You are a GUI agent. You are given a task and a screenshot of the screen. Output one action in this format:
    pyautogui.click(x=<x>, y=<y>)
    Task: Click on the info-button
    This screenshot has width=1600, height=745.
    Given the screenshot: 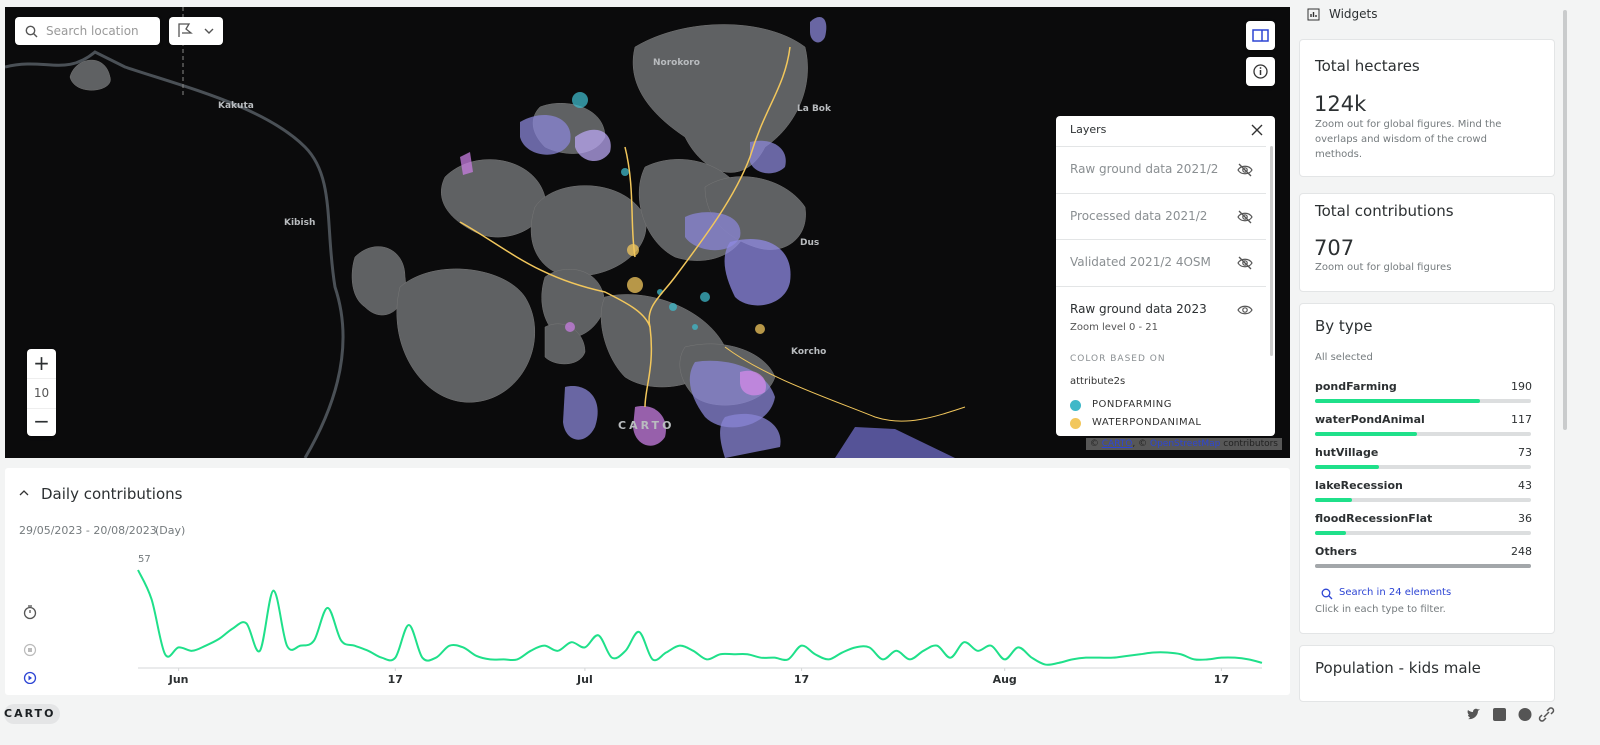 What is the action you would take?
    pyautogui.click(x=1260, y=71)
    